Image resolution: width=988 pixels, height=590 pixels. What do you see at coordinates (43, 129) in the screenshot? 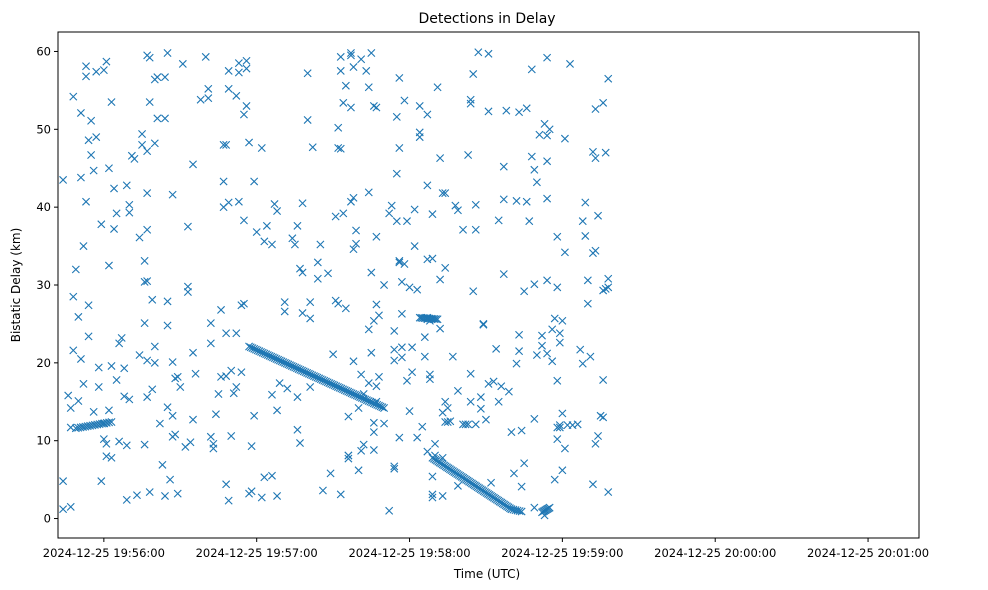
I see `y-tick-label: 50` at bounding box center [43, 129].